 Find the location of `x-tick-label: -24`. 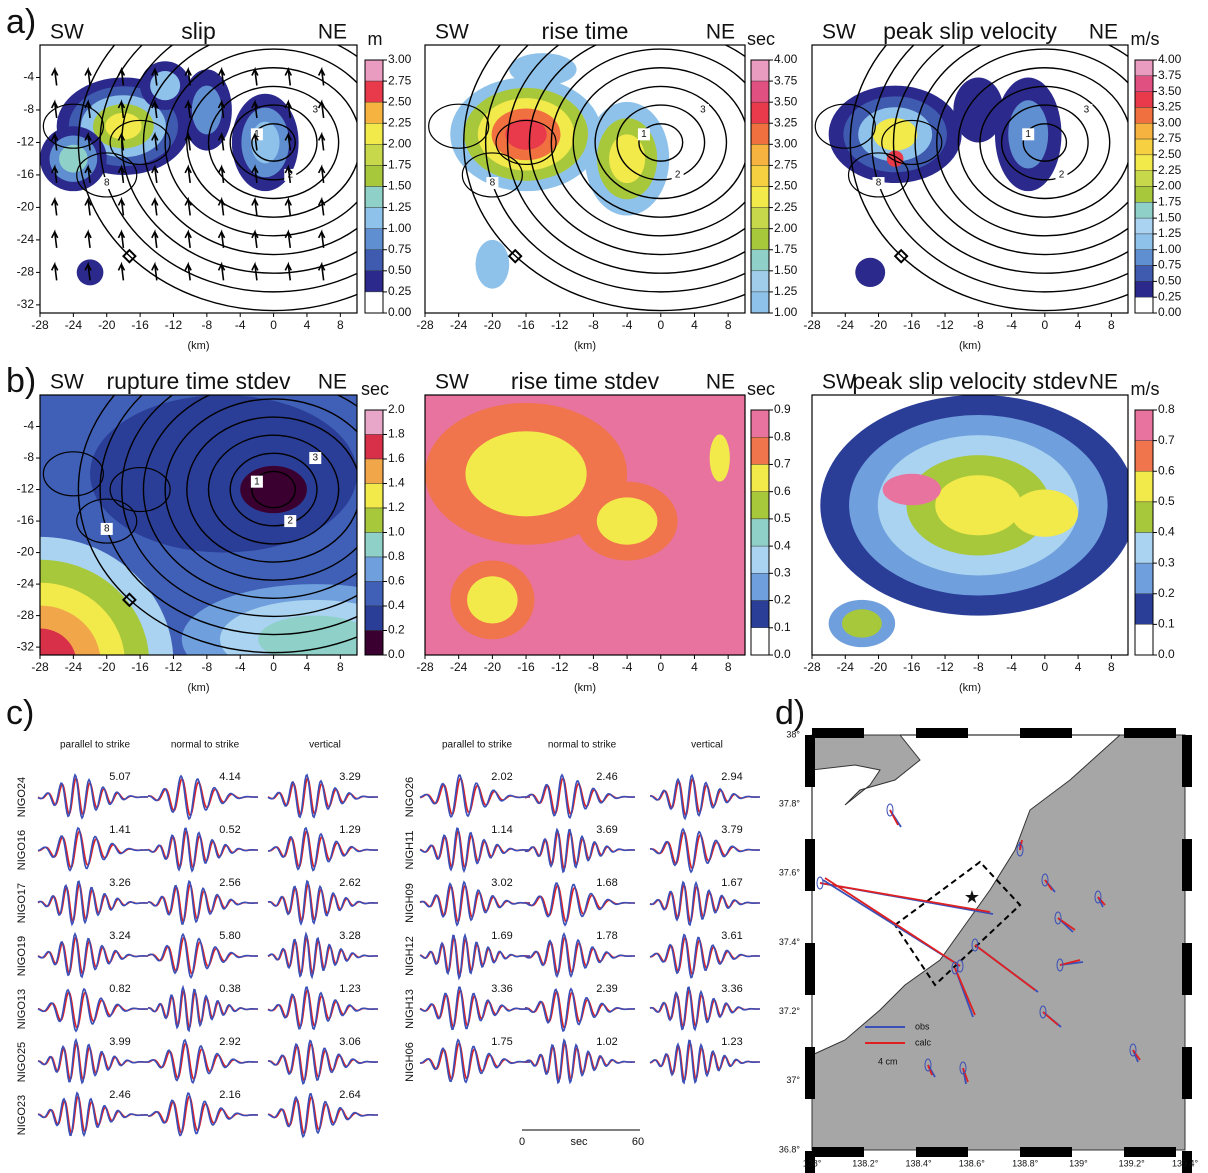

x-tick-label: -24 is located at coordinates (846, 667).